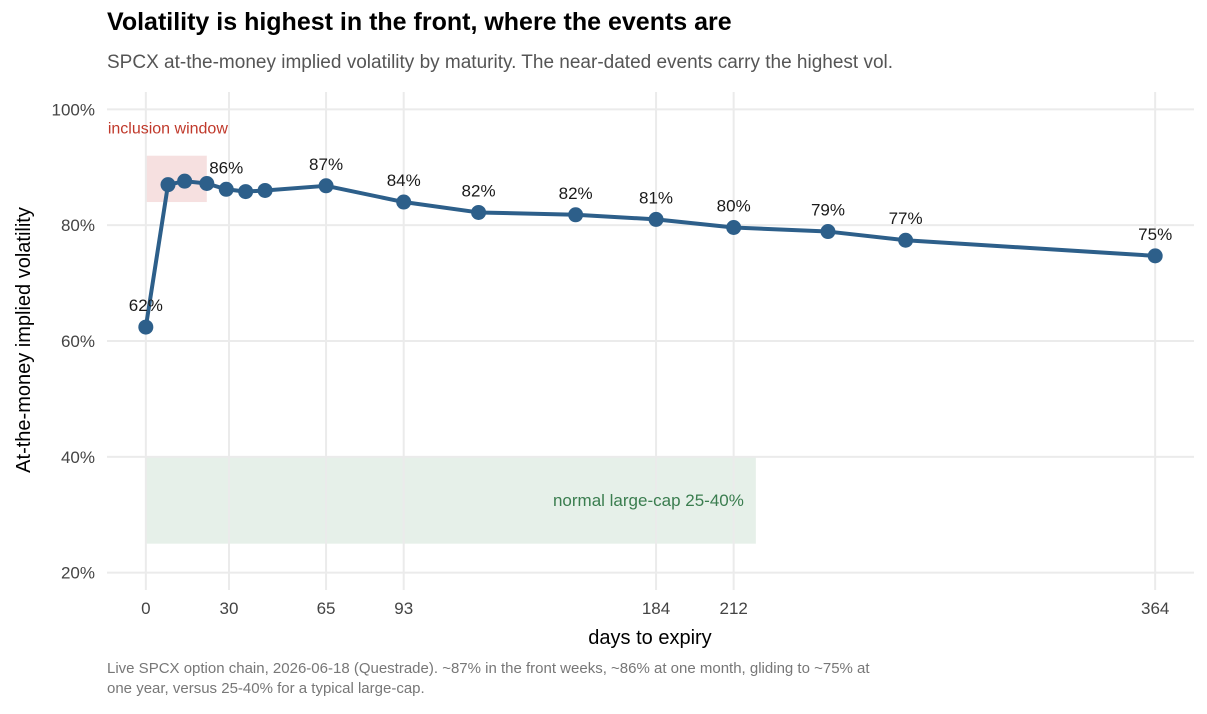 The width and height of the screenshot is (1207, 714). What do you see at coordinates (450, 500) in the screenshot?
I see `normal-large-cap-band` at bounding box center [450, 500].